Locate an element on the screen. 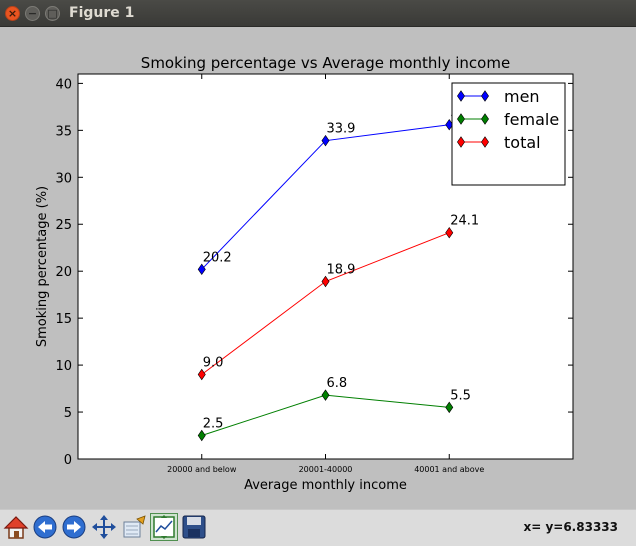 The width and height of the screenshot is (636, 546). save-icon is located at coordinates (194, 527).